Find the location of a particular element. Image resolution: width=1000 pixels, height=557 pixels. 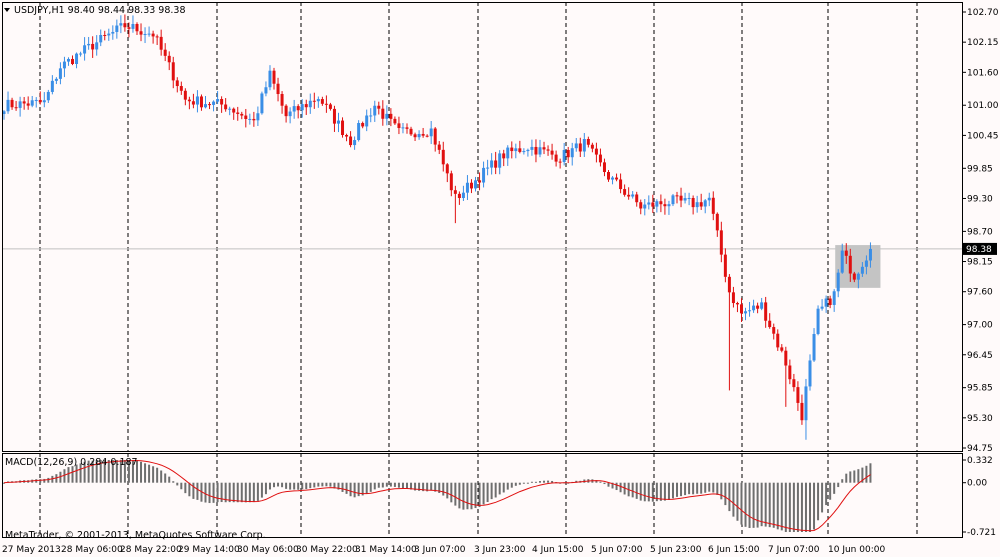

time-tick-label: 4 Jun 15:00 is located at coordinates (558, 550).